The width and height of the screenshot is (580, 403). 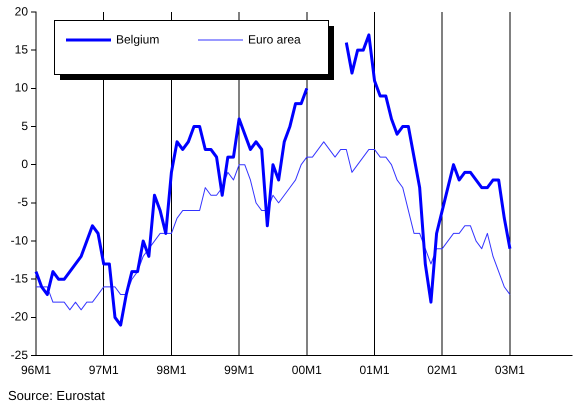 I want to click on y-tick-label: 20, so click(x=21, y=11).